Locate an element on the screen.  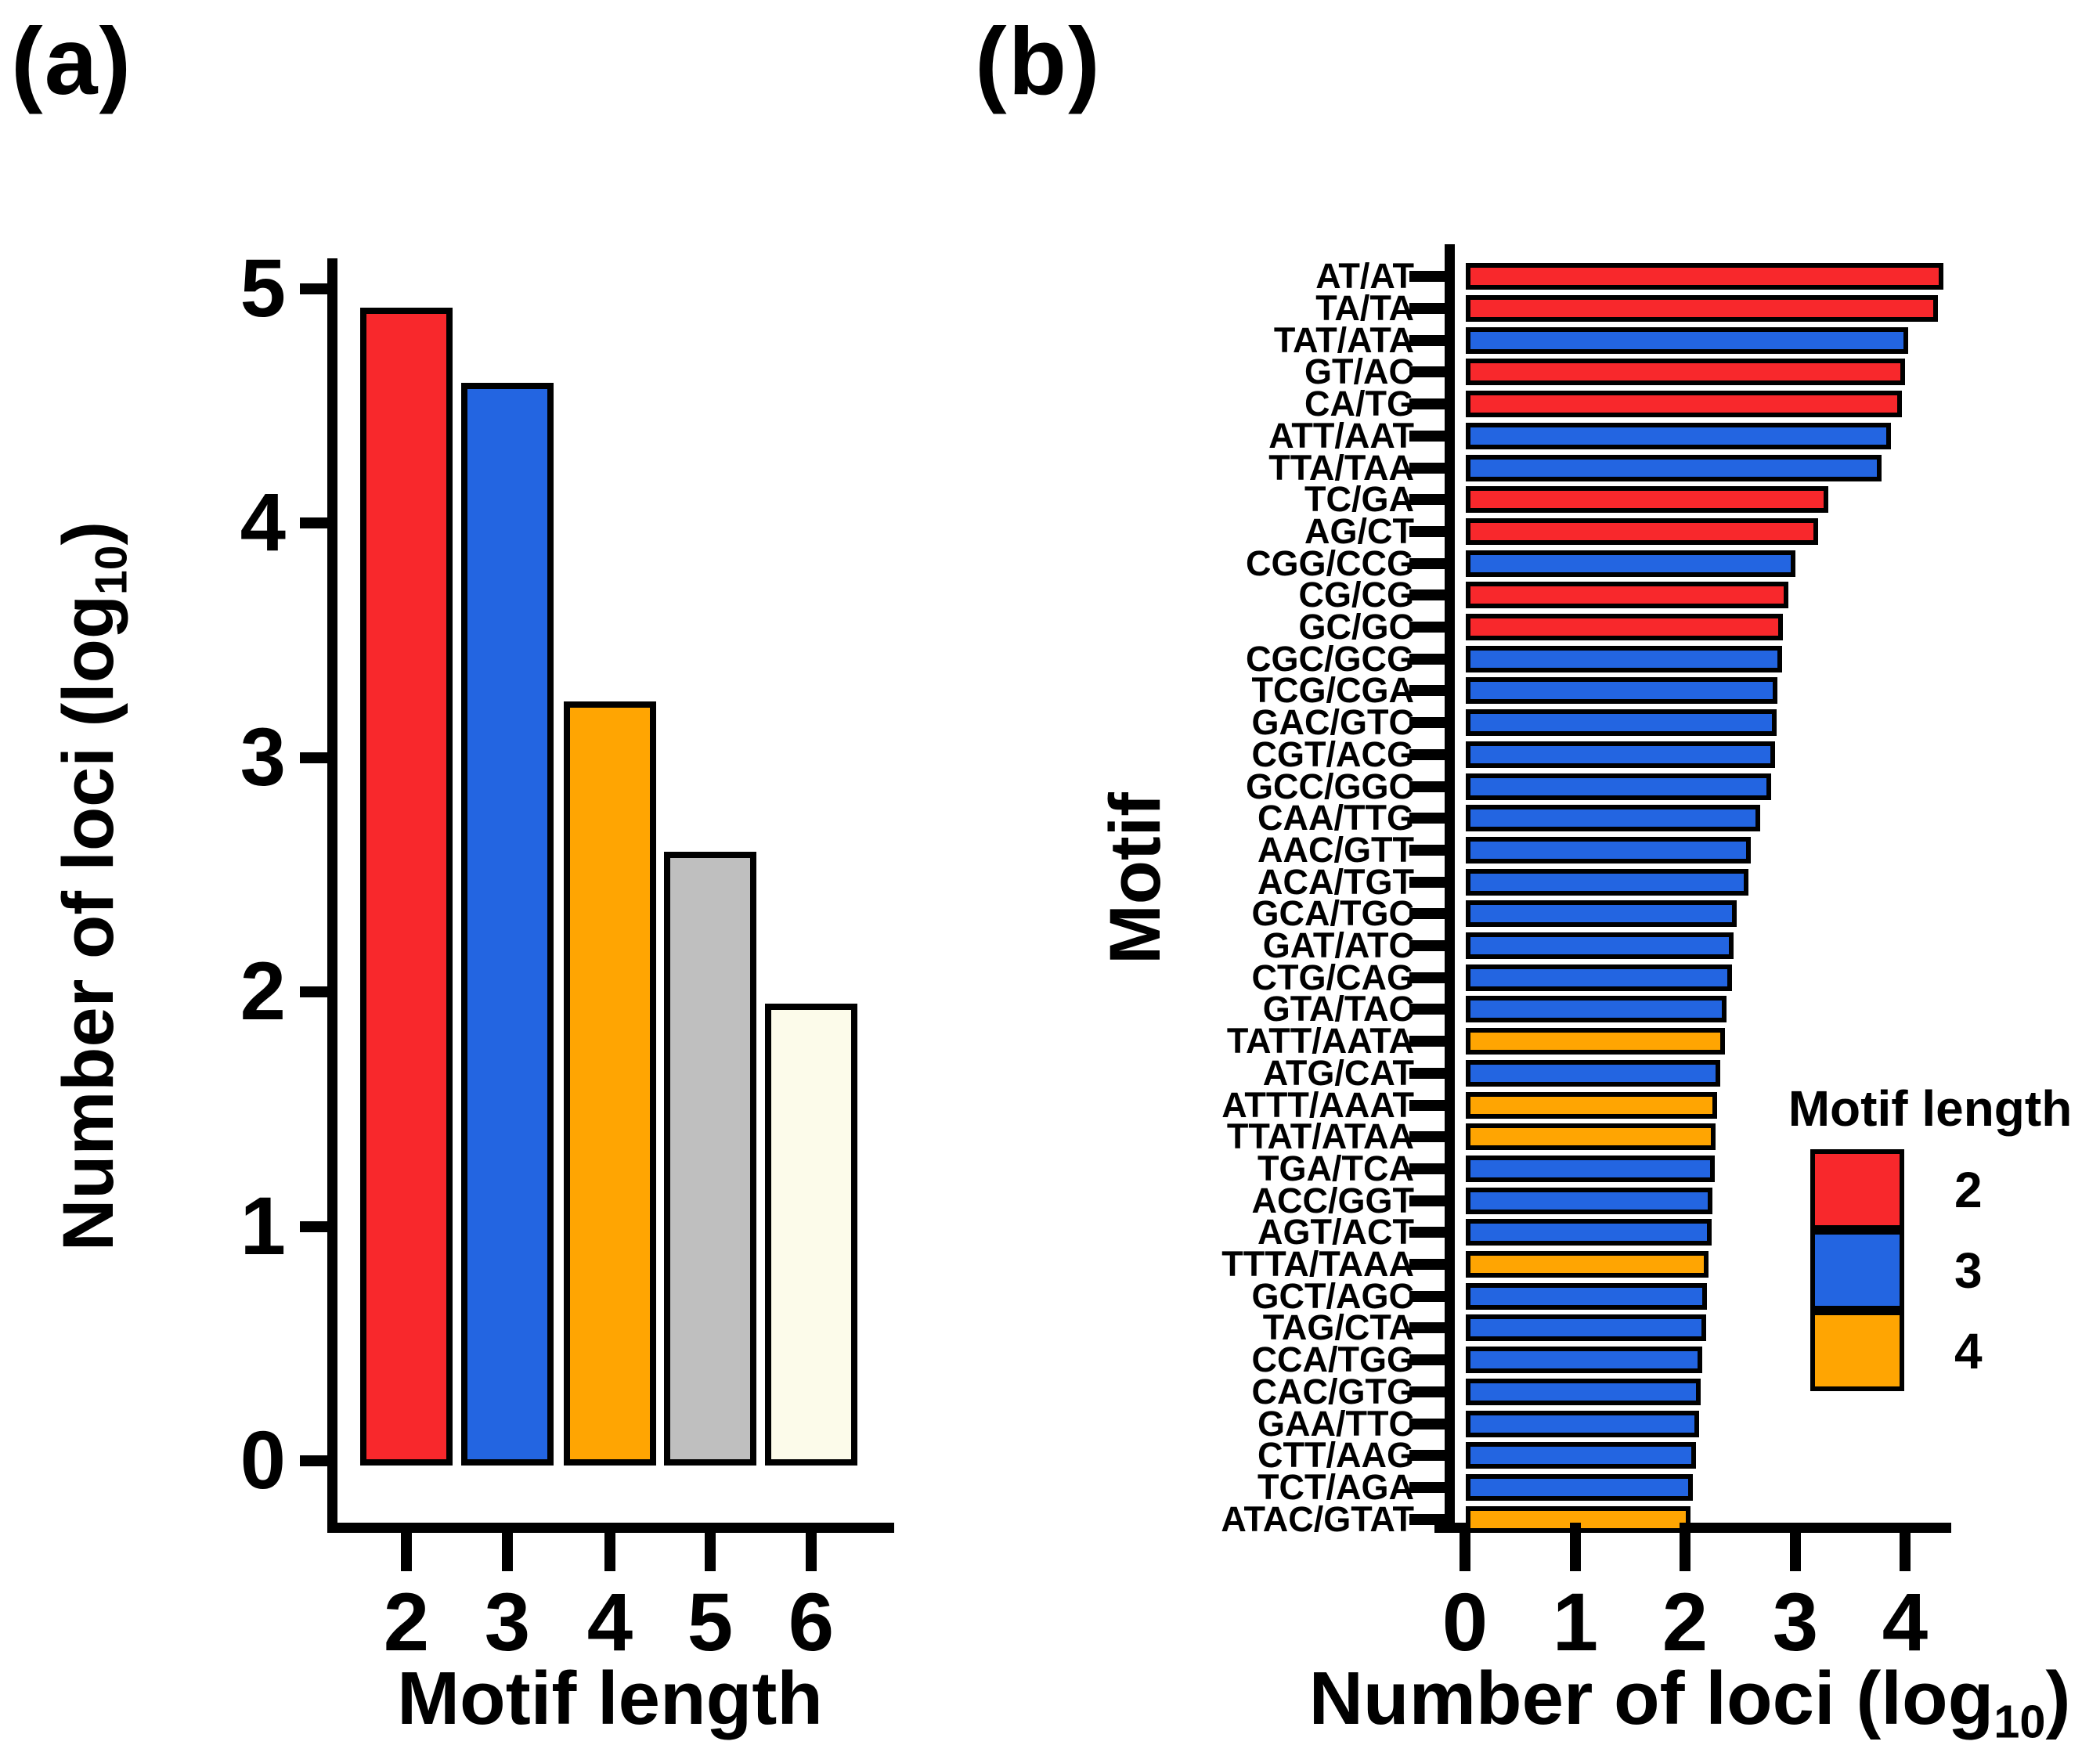
motif-label-38: TCT/AGA is located at coordinates (1335, 1487).